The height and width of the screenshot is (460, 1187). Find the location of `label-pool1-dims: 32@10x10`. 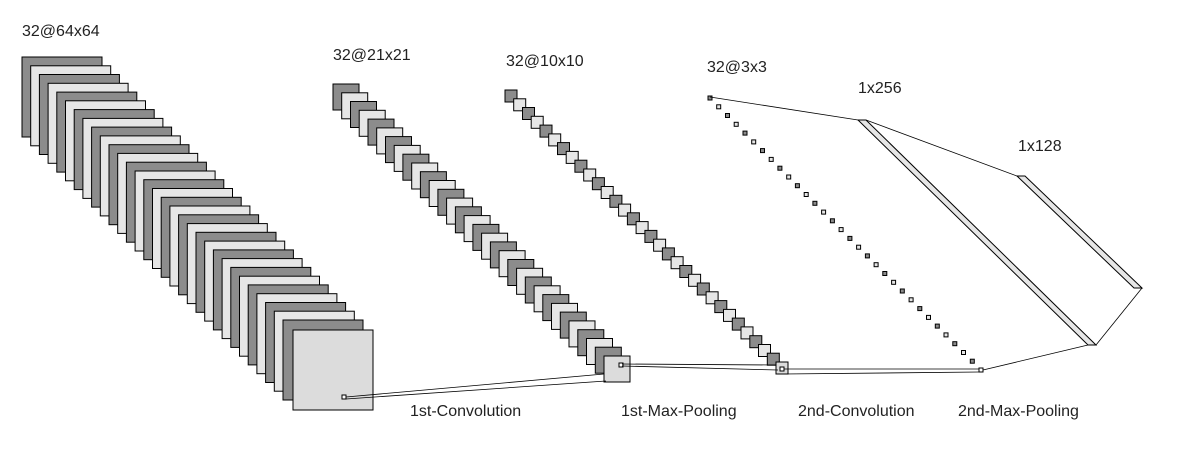

label-pool1-dims: 32@10x10 is located at coordinates (545, 61).